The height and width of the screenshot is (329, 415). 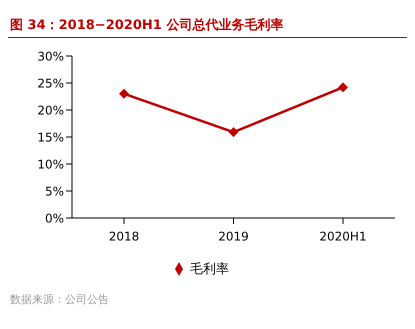 What do you see at coordinates (124, 237) in the screenshot?
I see `x-tick-label: 2018` at bounding box center [124, 237].